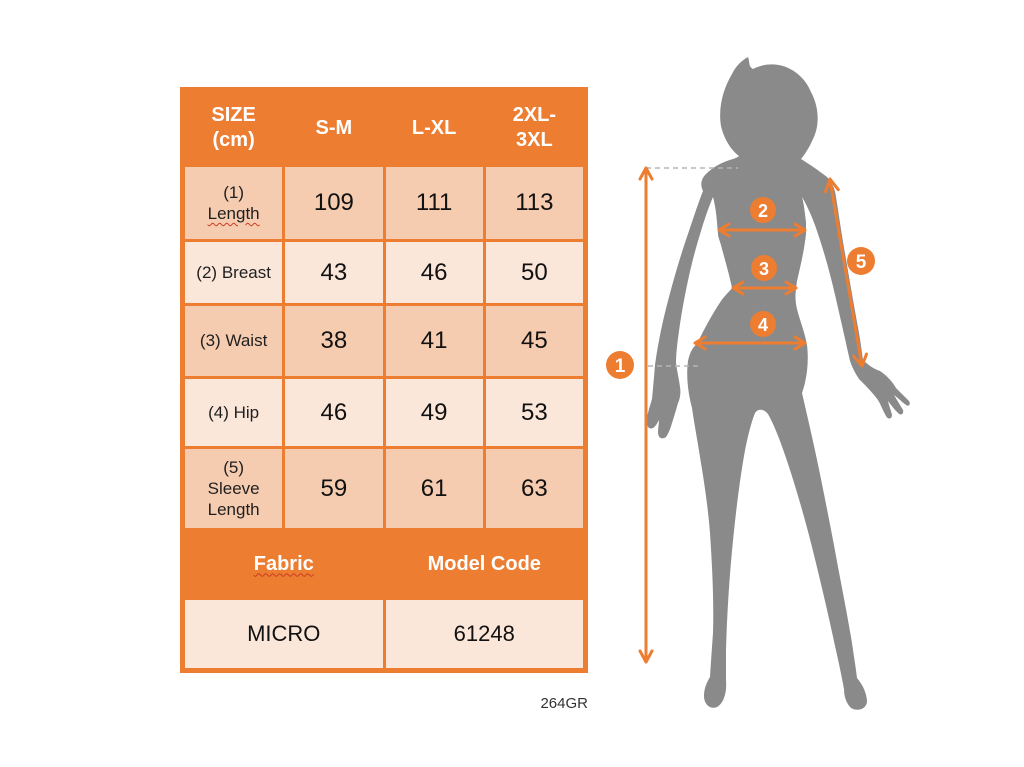 The height and width of the screenshot is (767, 1024). Describe the element at coordinates (284, 564) in the screenshot. I see `fabric-header: Fabric` at that location.